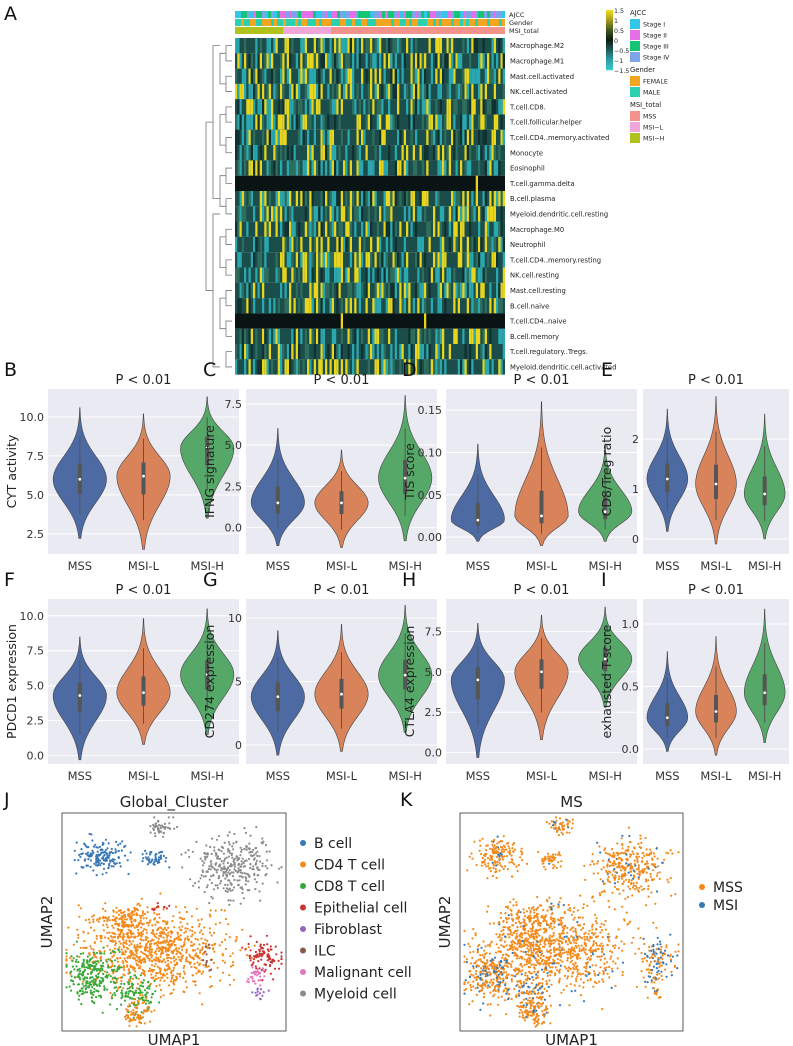 This screenshot has height=1046, width=793. Describe the element at coordinates (228, 236) in the screenshot. I see `dendrogram-branch` at that location.